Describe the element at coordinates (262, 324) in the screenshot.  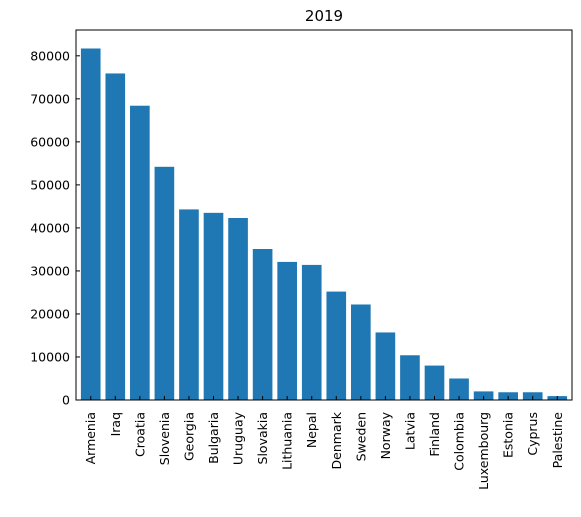
I see `bar-slovakia` at that location.